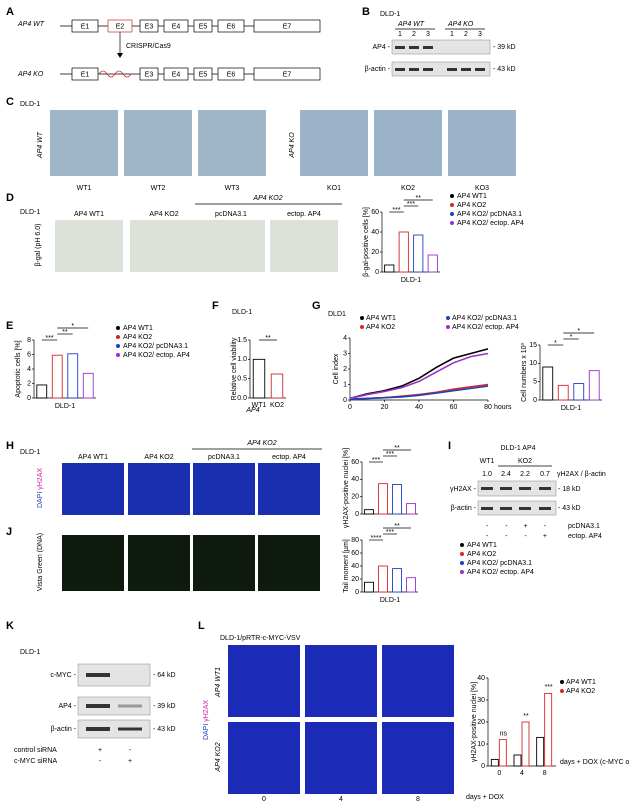 This screenshot has height=810, width=629. What do you see at coordinates (522, 773) in the screenshot?
I see `x-tick-label: 4` at bounding box center [522, 773].